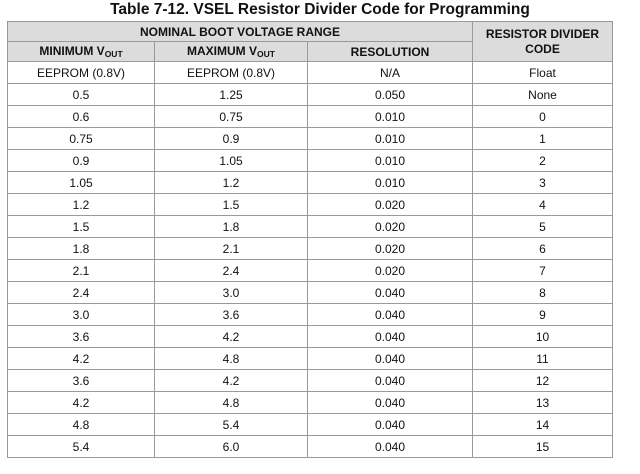 The width and height of the screenshot is (640, 474). What do you see at coordinates (81, 292) in the screenshot?
I see `minimum-vout-cell: 2.4` at bounding box center [81, 292].